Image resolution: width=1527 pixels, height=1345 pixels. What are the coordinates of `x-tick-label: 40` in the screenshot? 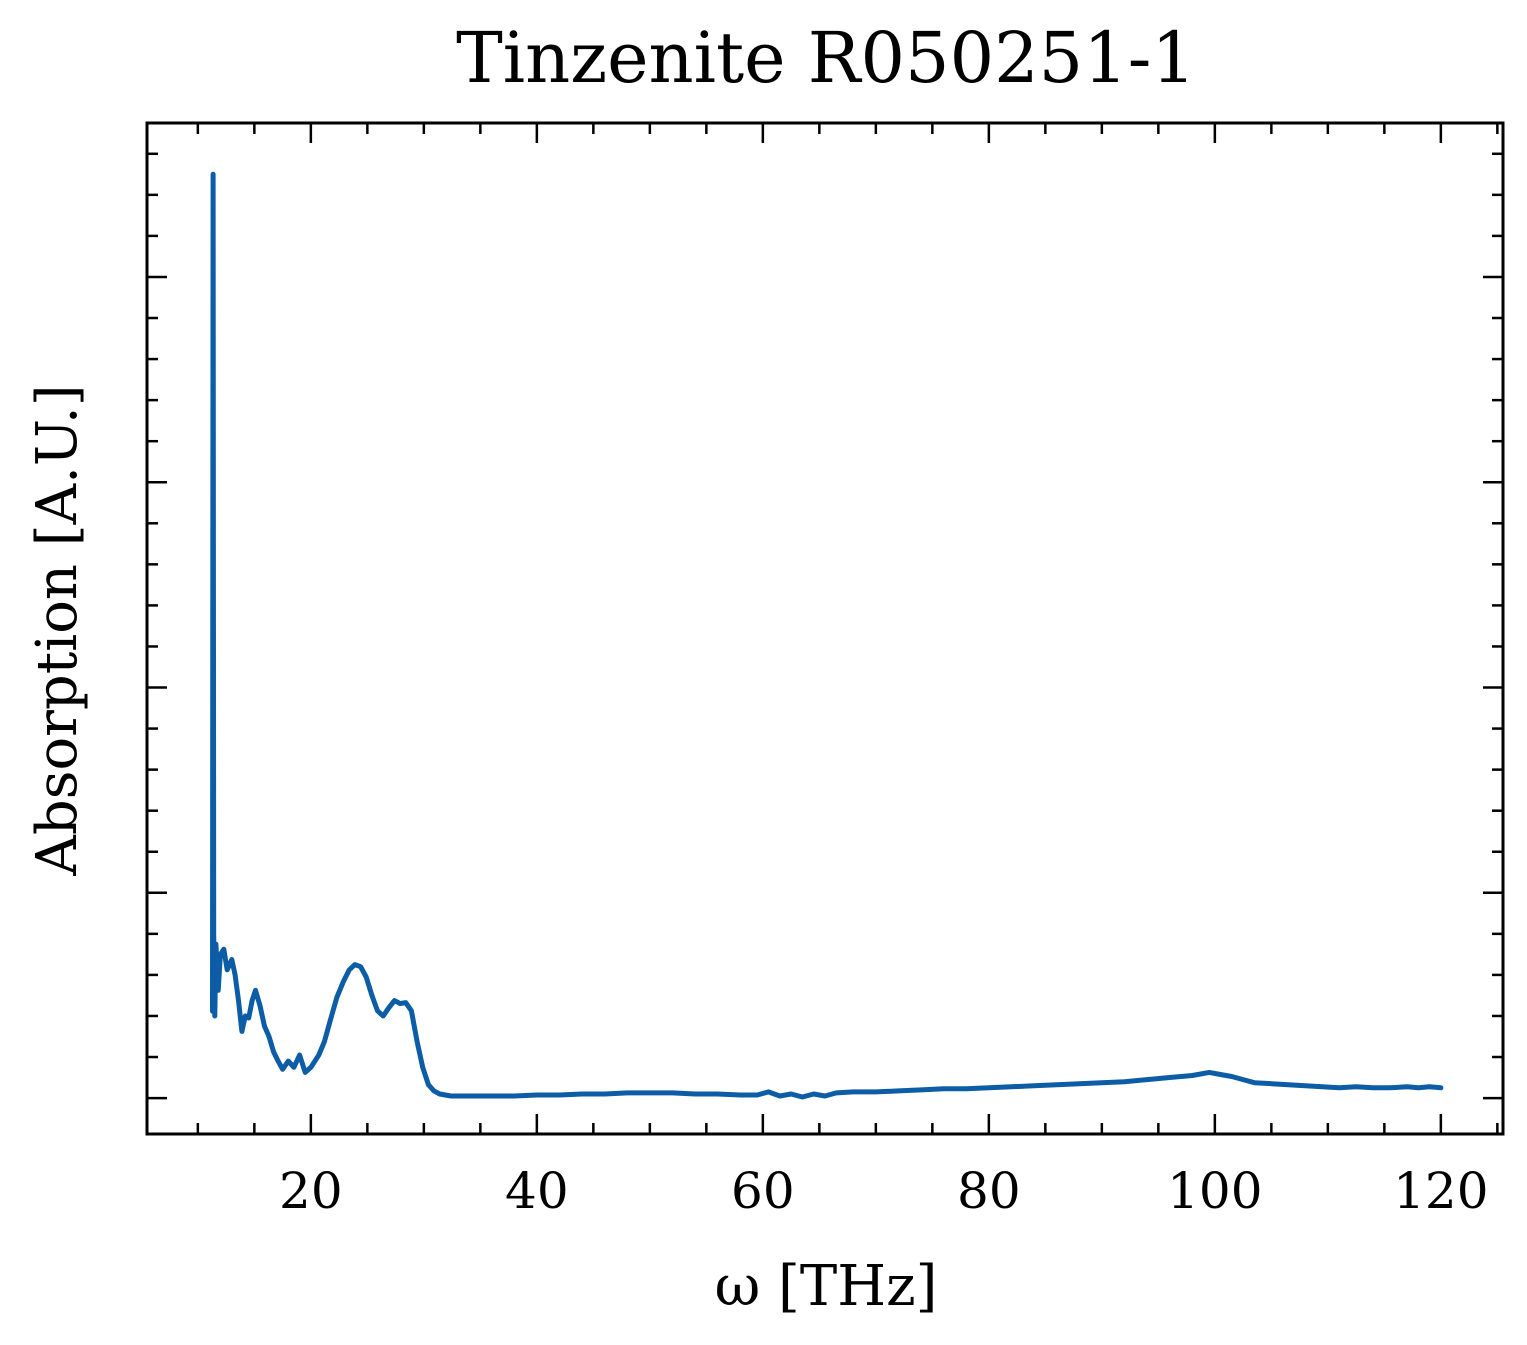 It's located at (537, 1191).